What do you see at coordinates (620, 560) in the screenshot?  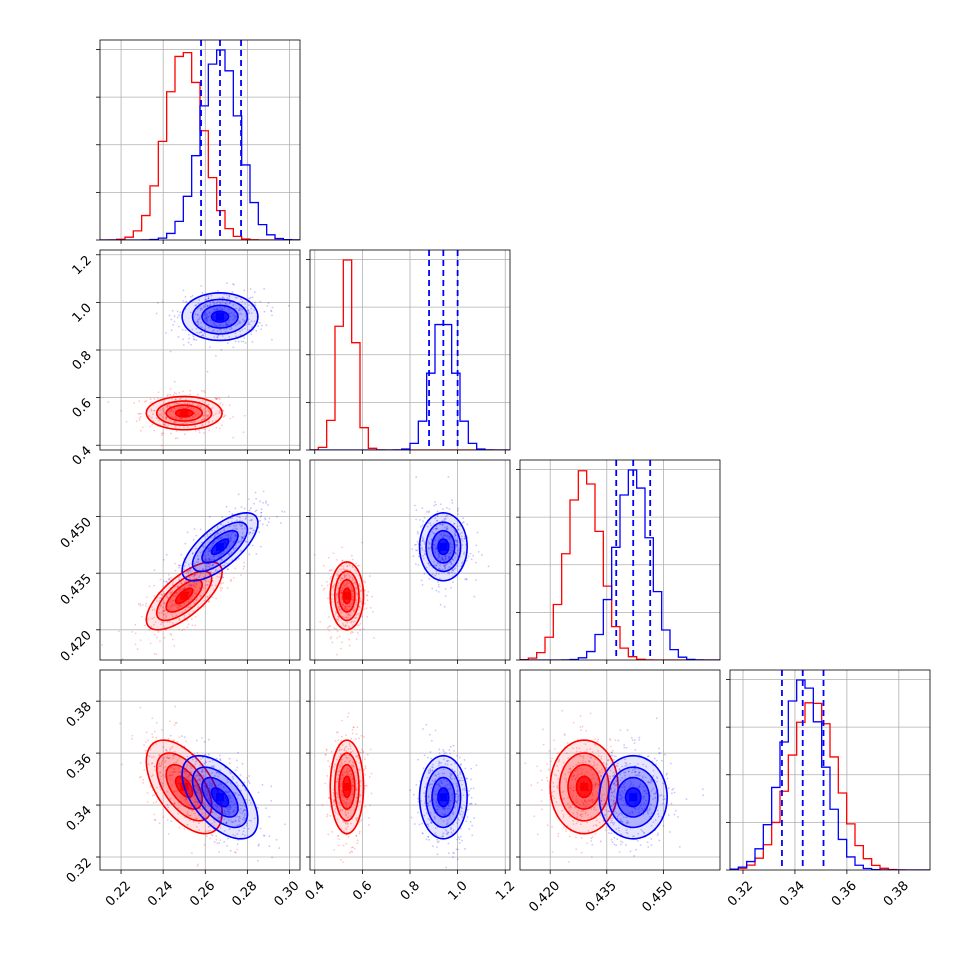 I see `panel-frame` at bounding box center [620, 560].